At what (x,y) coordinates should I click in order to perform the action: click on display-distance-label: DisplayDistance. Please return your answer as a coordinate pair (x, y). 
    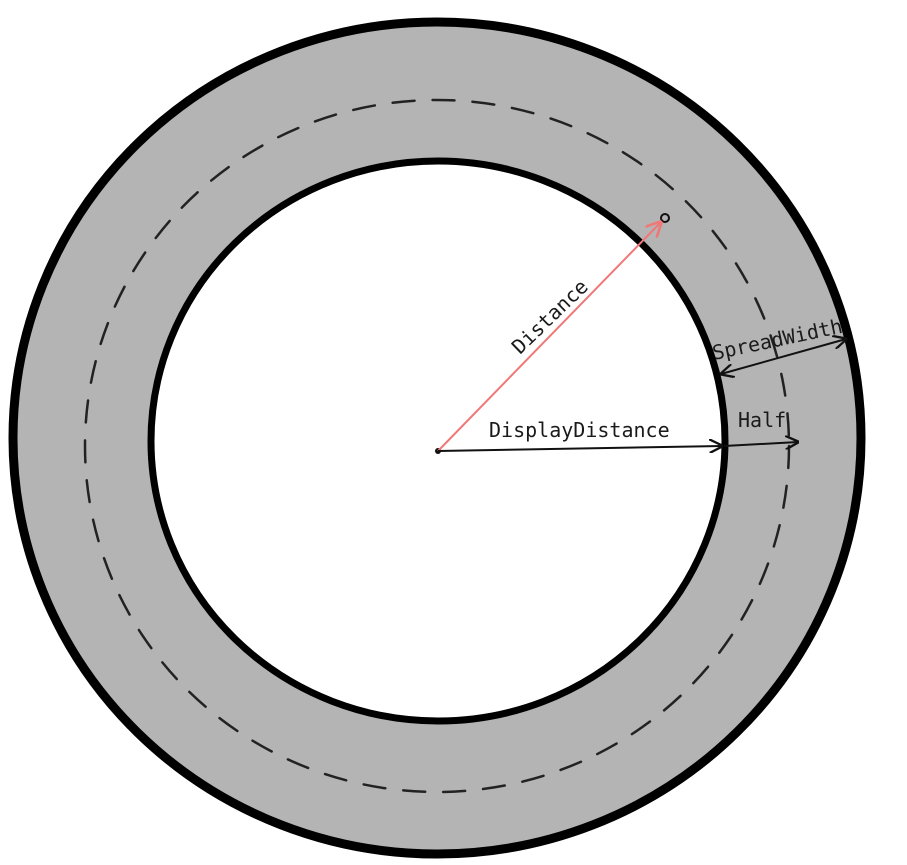
    Looking at the image, I should click on (579, 430).